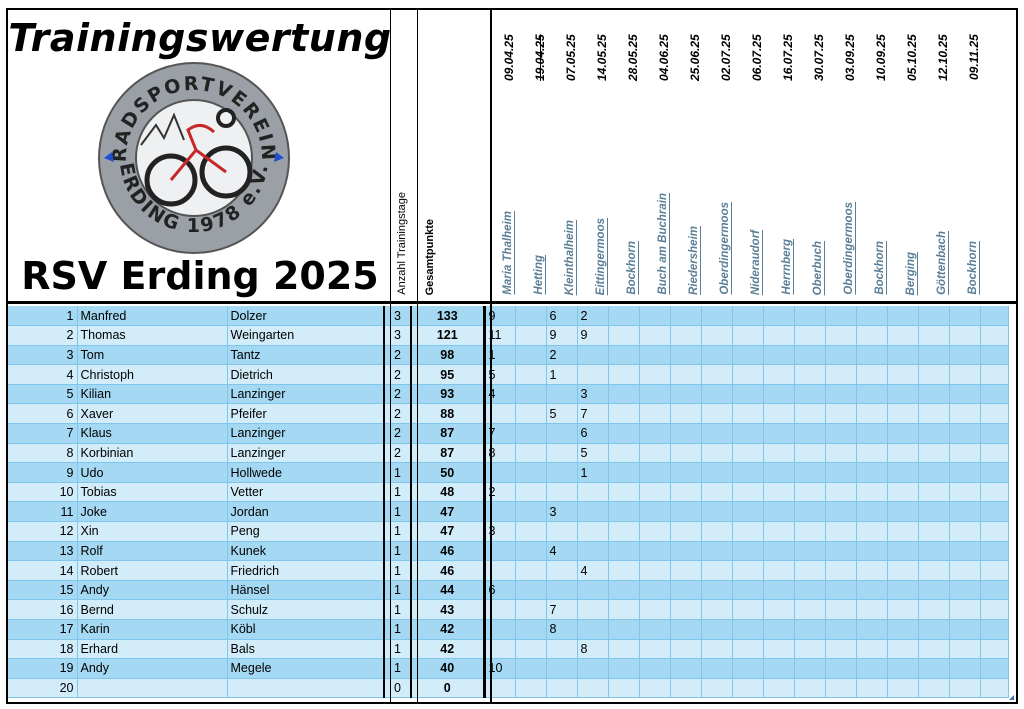 The width and height of the screenshot is (1024, 709). Describe the element at coordinates (306, 492) in the screenshot. I see `last-name-cell: Vetter` at that location.